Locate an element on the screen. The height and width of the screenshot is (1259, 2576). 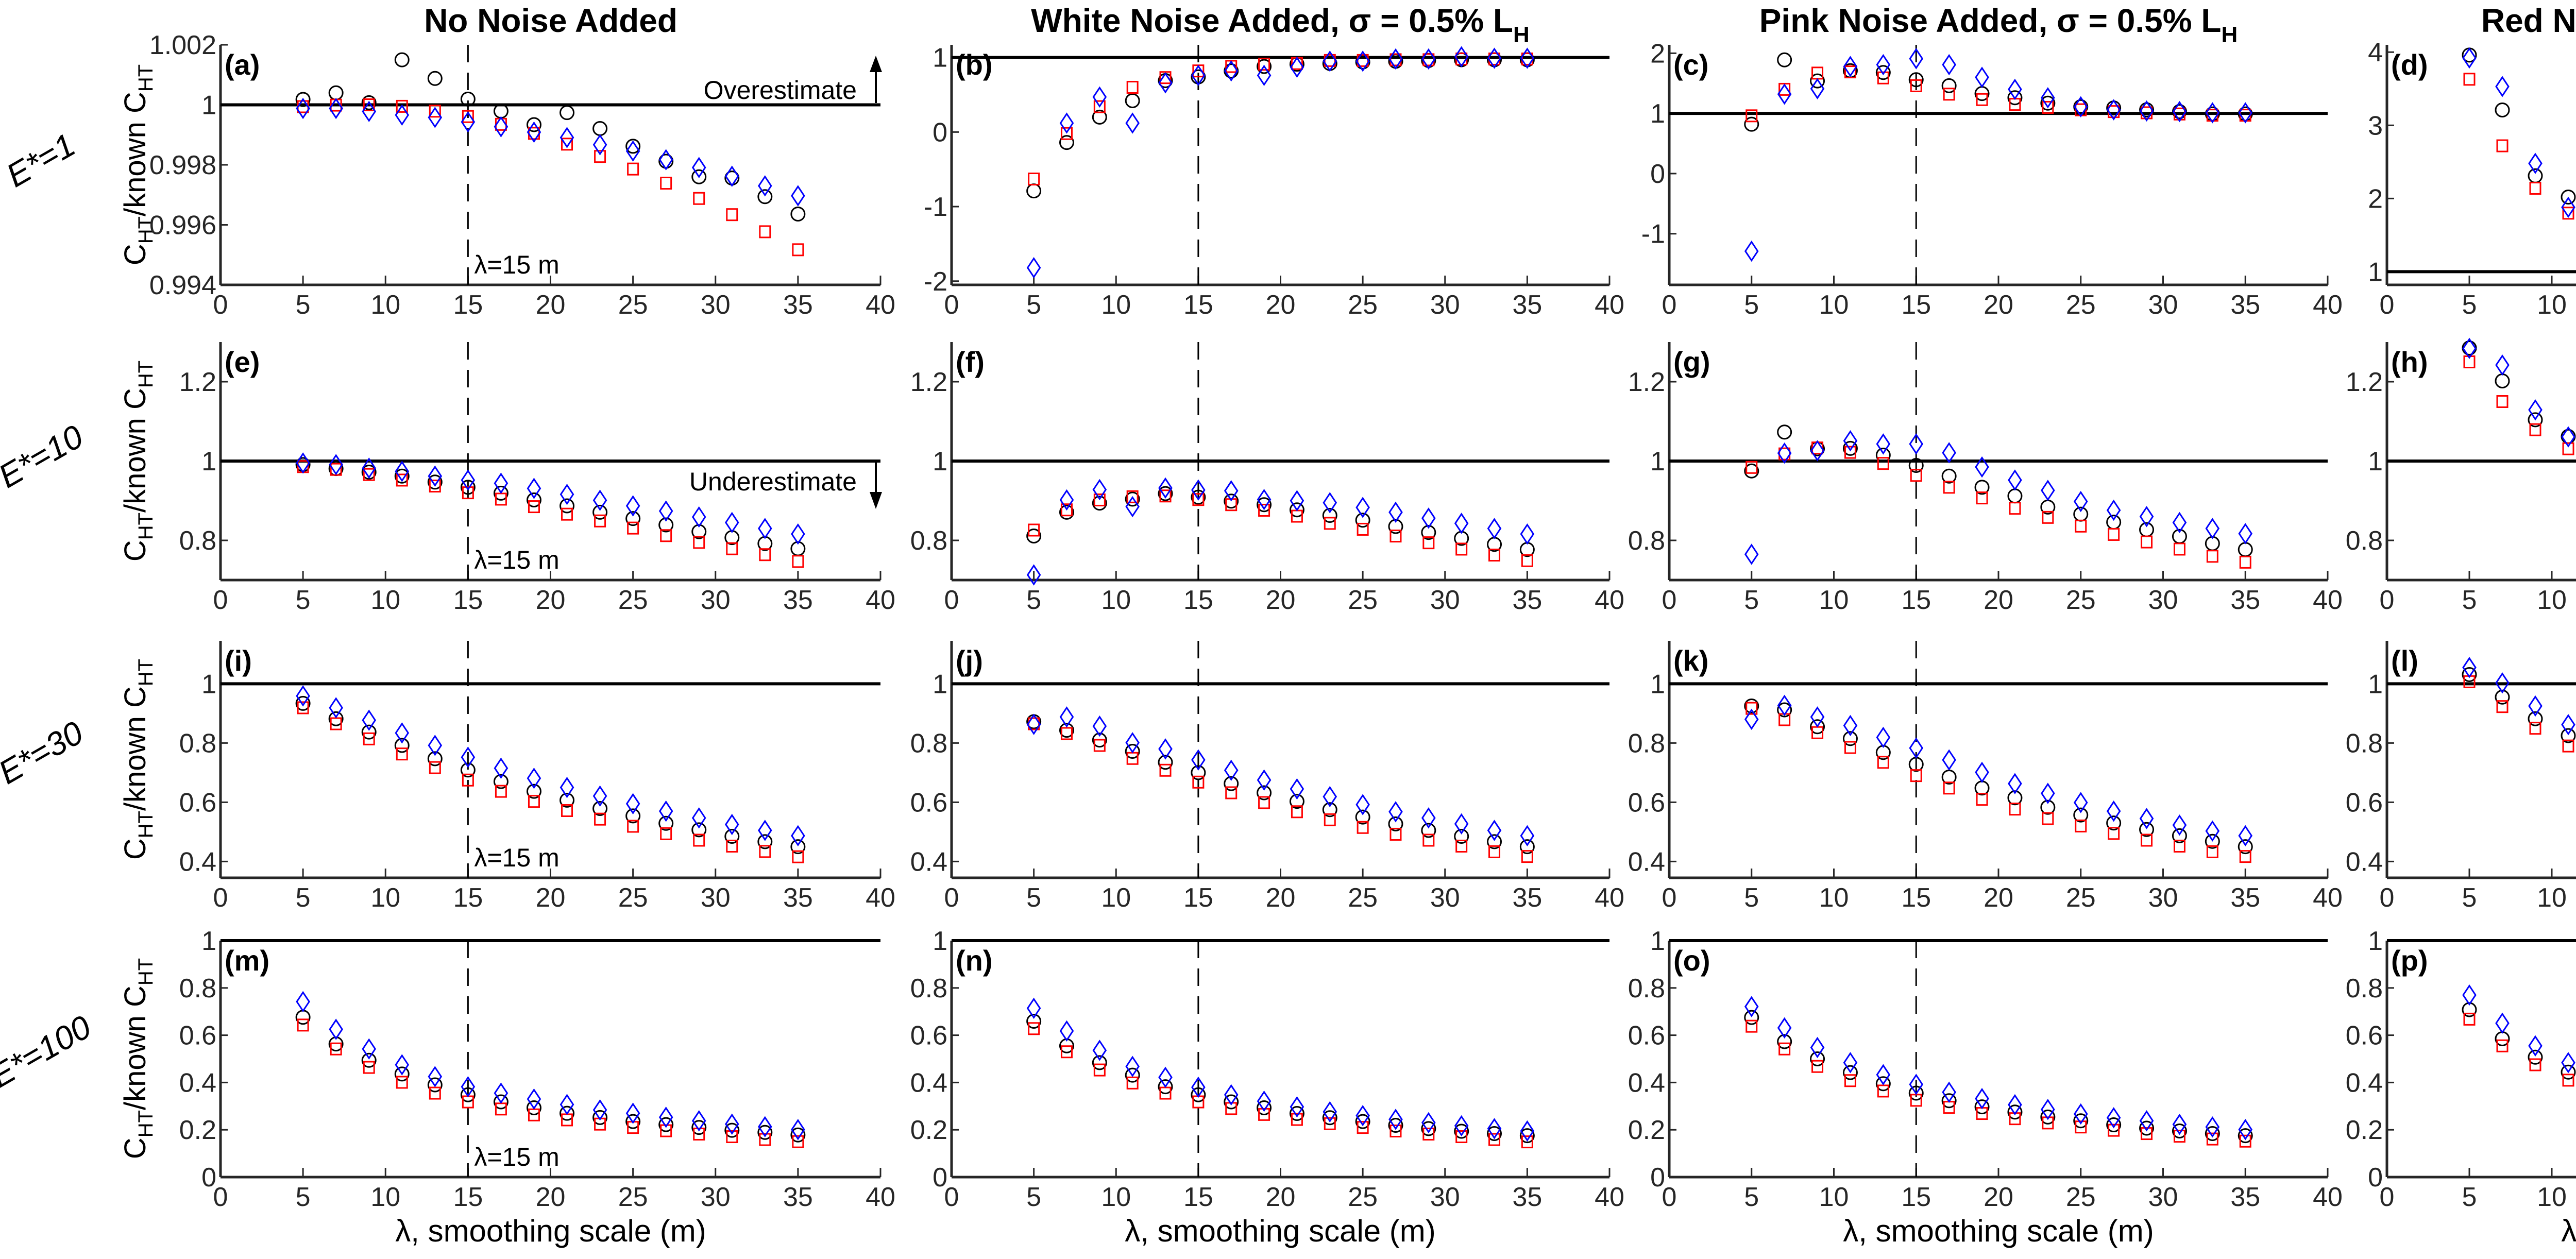
y-tick-label: -2 is located at coordinates (935, 282).